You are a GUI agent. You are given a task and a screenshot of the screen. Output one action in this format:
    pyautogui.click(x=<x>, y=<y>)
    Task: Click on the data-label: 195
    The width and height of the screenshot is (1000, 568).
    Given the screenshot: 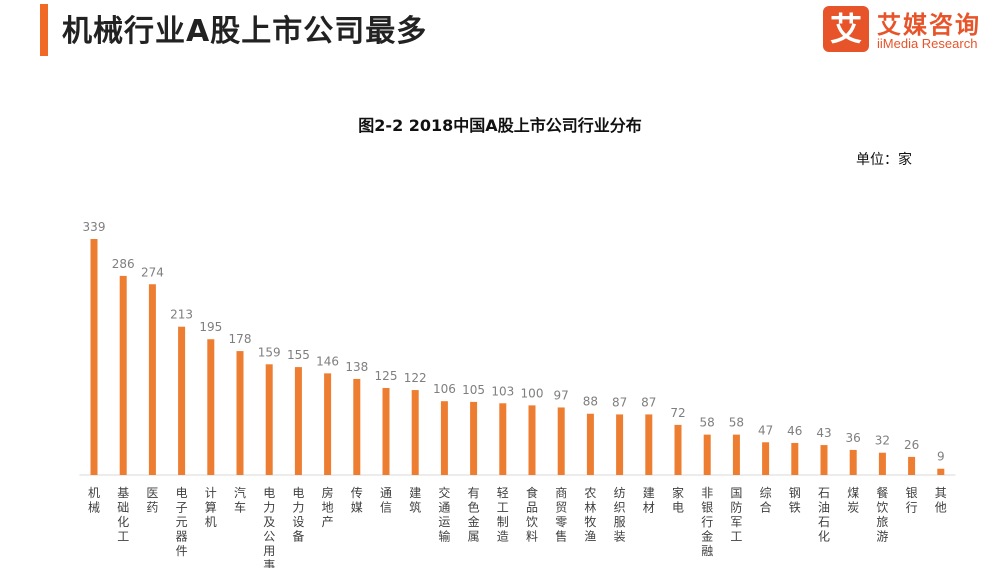 What is the action you would take?
    pyautogui.click(x=210, y=327)
    